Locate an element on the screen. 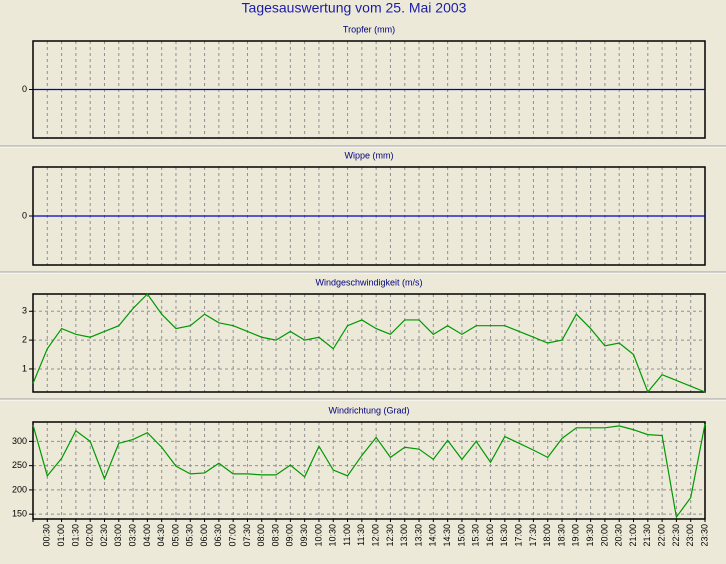 Image resolution: width=726 pixels, height=564 pixels. panel-title: Windrichtung (Grad) is located at coordinates (368, 410).